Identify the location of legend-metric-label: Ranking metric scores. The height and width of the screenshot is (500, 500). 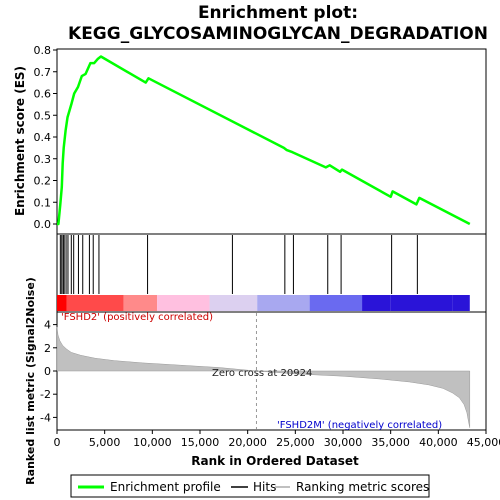
(362, 487).